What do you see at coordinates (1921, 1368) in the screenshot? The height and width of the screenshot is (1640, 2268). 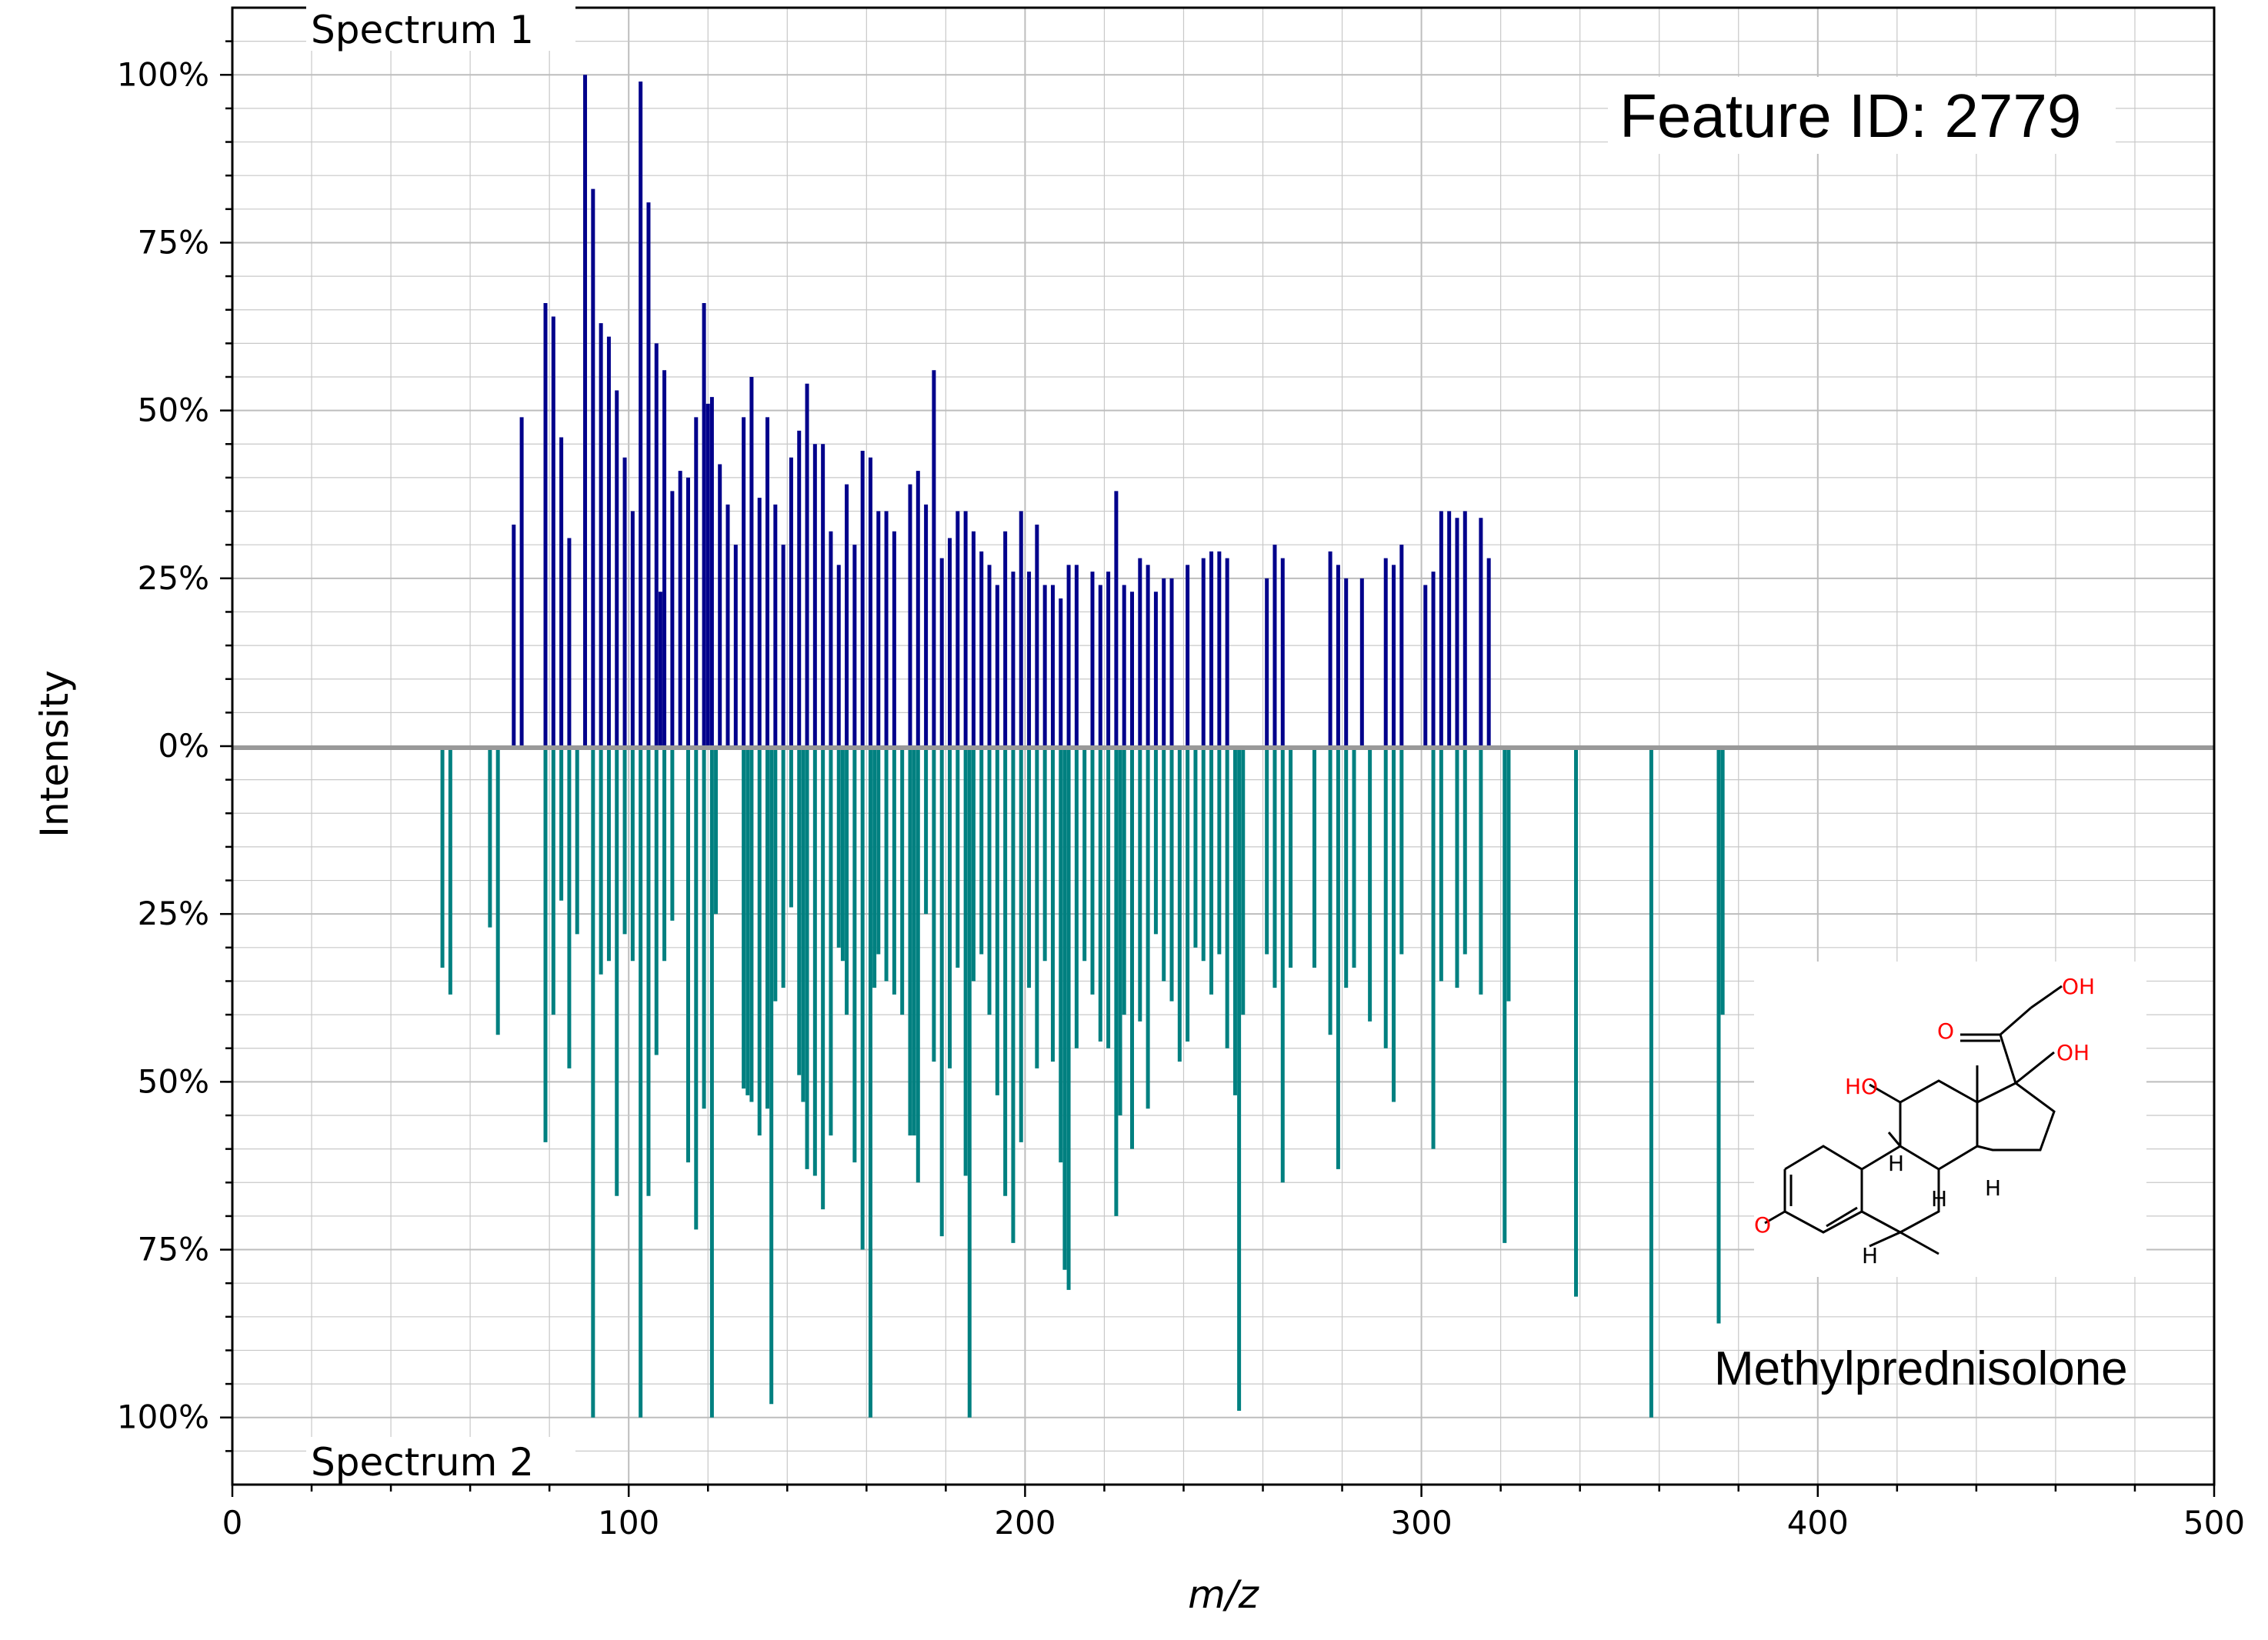 I see `compound-label: Methylprednisolone` at bounding box center [1921, 1368].